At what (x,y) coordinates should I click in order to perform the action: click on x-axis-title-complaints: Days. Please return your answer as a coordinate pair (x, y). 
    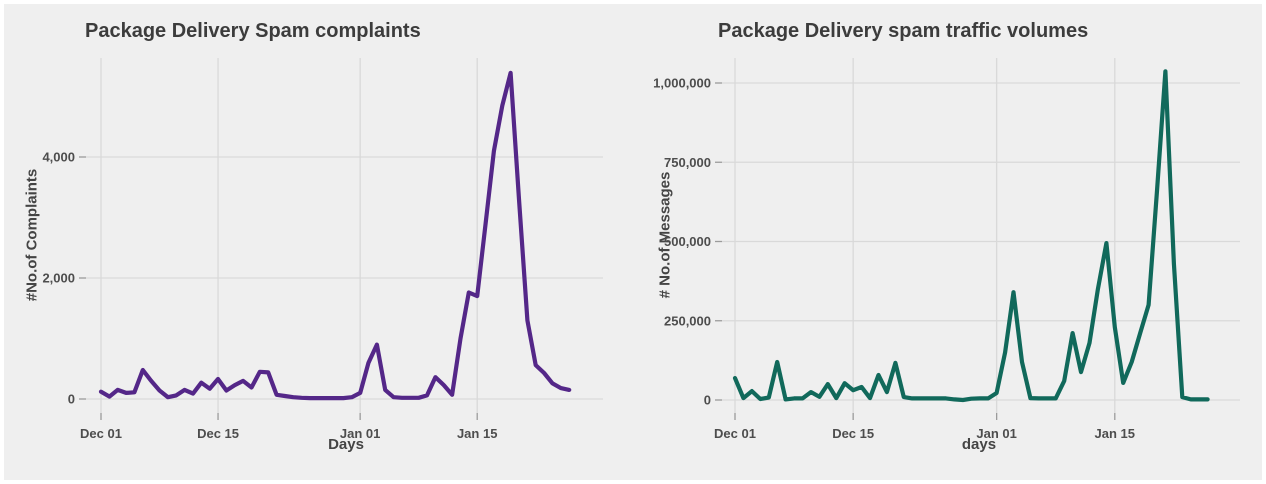
    Looking at the image, I should click on (346, 444).